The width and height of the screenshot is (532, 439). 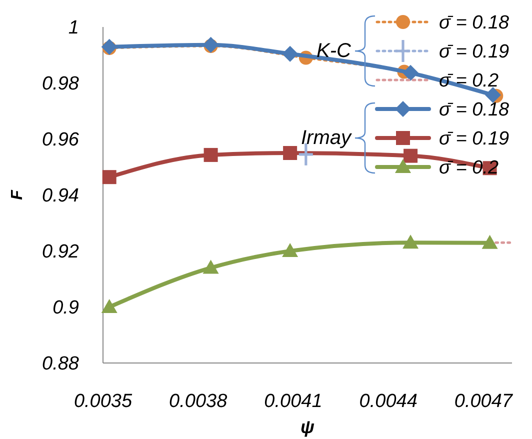 I want to click on y-tick-label: 1, so click(x=73, y=28).